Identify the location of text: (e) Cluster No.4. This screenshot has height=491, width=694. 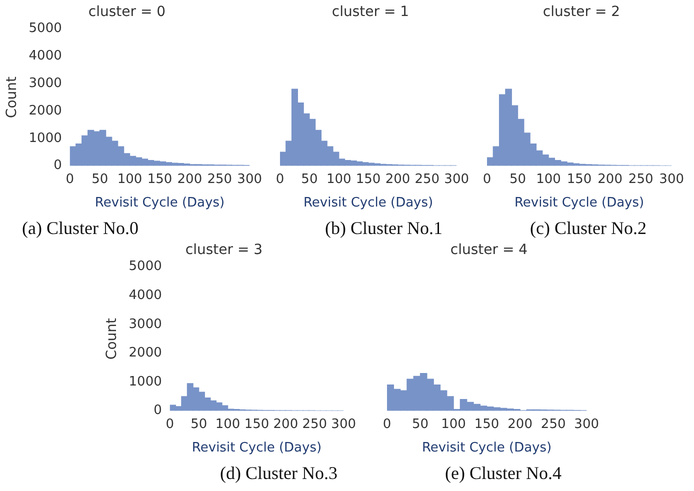
(503, 473).